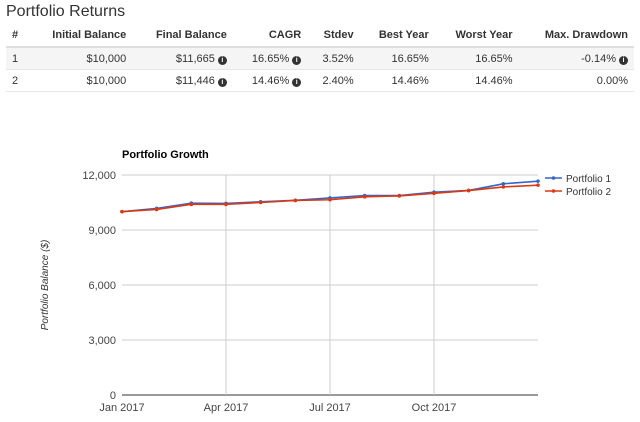 This screenshot has width=640, height=422. I want to click on cell-cagr: 14.46% i, so click(270, 80).